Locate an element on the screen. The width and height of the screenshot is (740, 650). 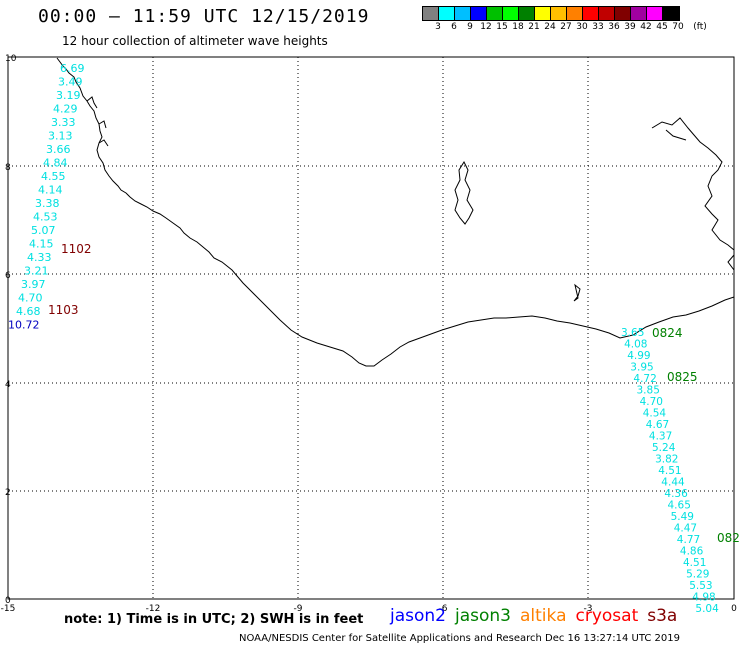
time-label: 1102 is located at coordinates (76, 249).